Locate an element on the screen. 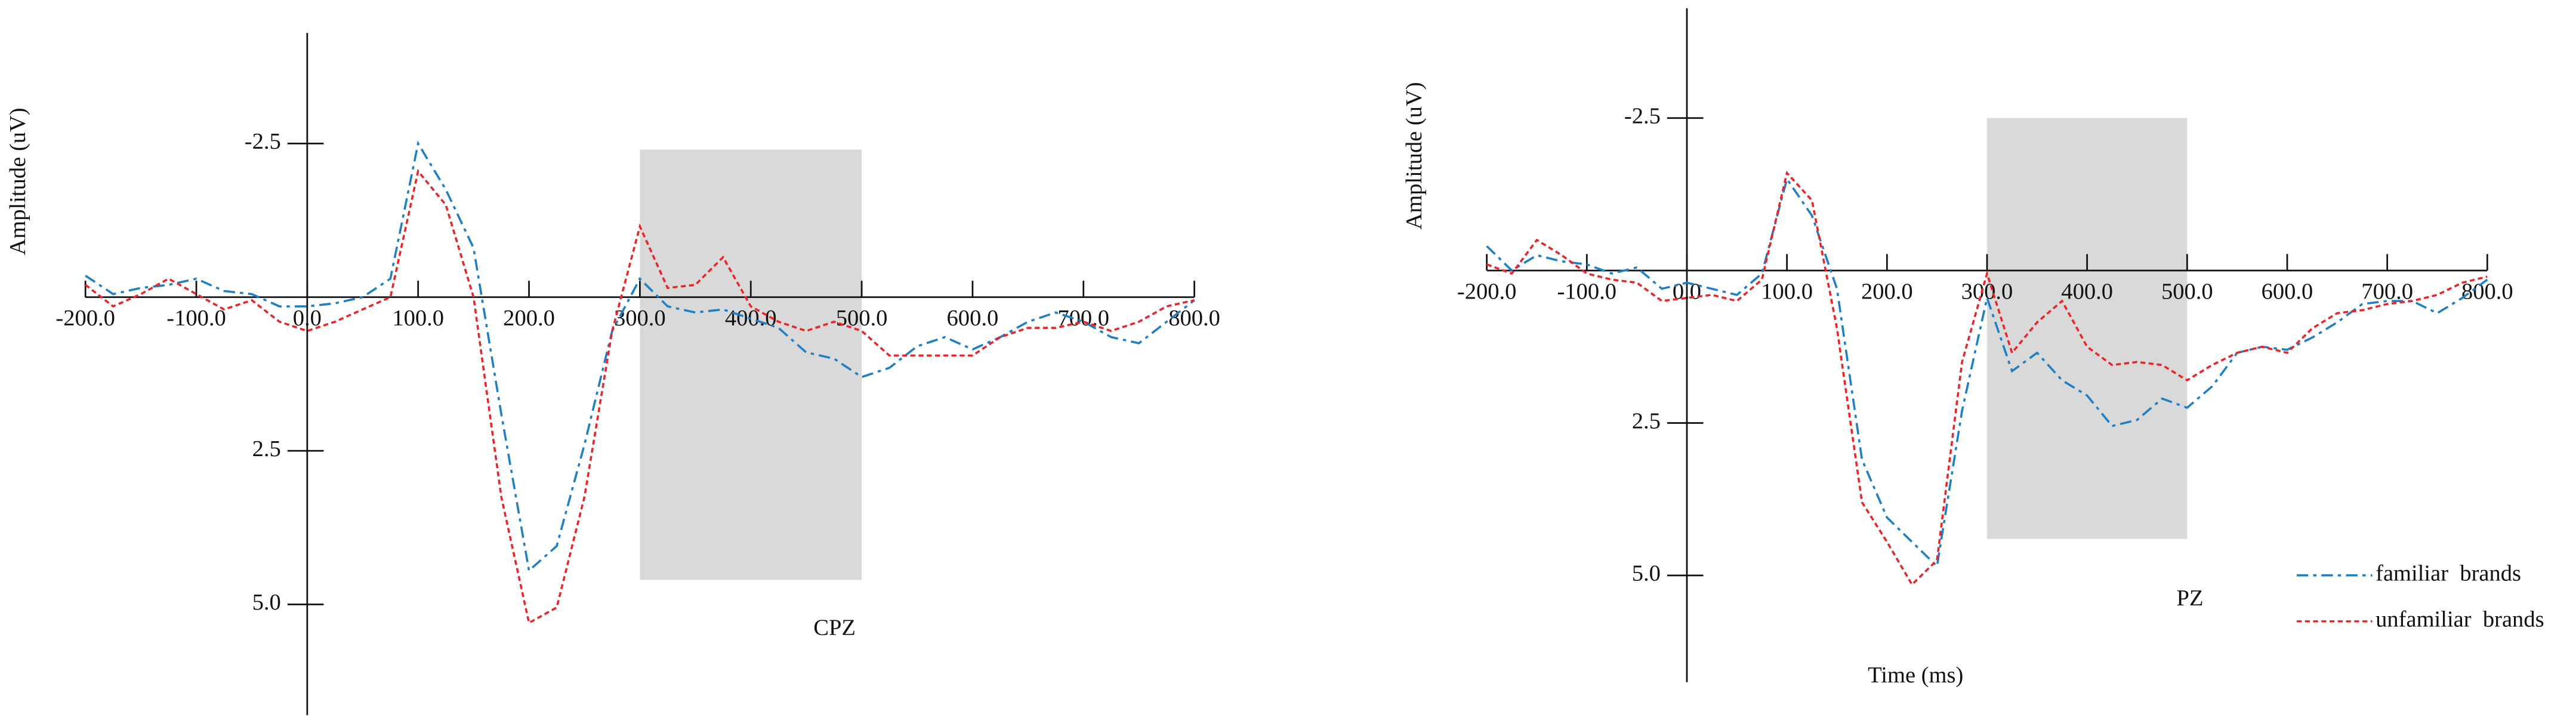 The height and width of the screenshot is (720, 2576). panel-label: CPZ is located at coordinates (835, 627).